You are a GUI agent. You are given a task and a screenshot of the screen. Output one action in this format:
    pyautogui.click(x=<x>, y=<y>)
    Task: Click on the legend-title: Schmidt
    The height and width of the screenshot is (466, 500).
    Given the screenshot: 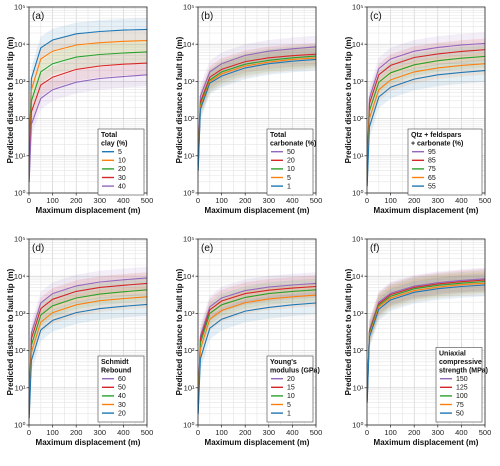 What is the action you would take?
    pyautogui.click(x=115, y=362)
    